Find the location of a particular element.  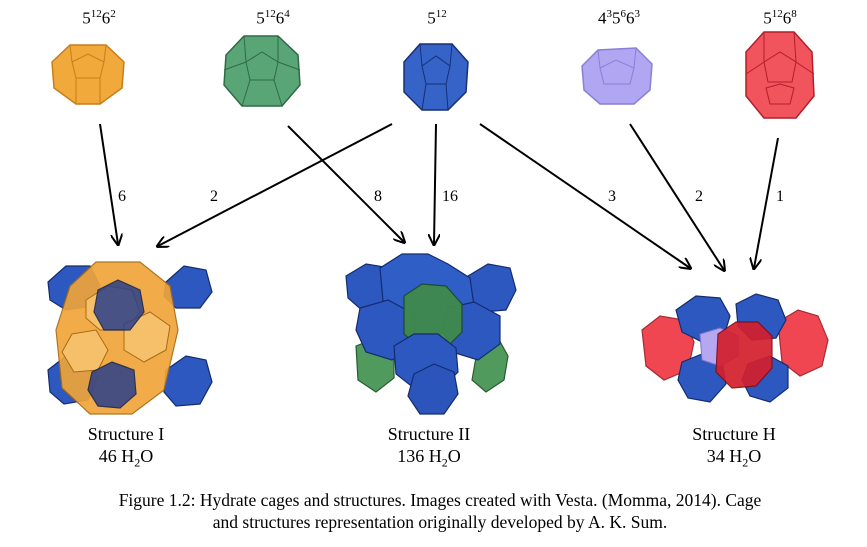

count-512-to-sI: 2 is located at coordinates (214, 196).